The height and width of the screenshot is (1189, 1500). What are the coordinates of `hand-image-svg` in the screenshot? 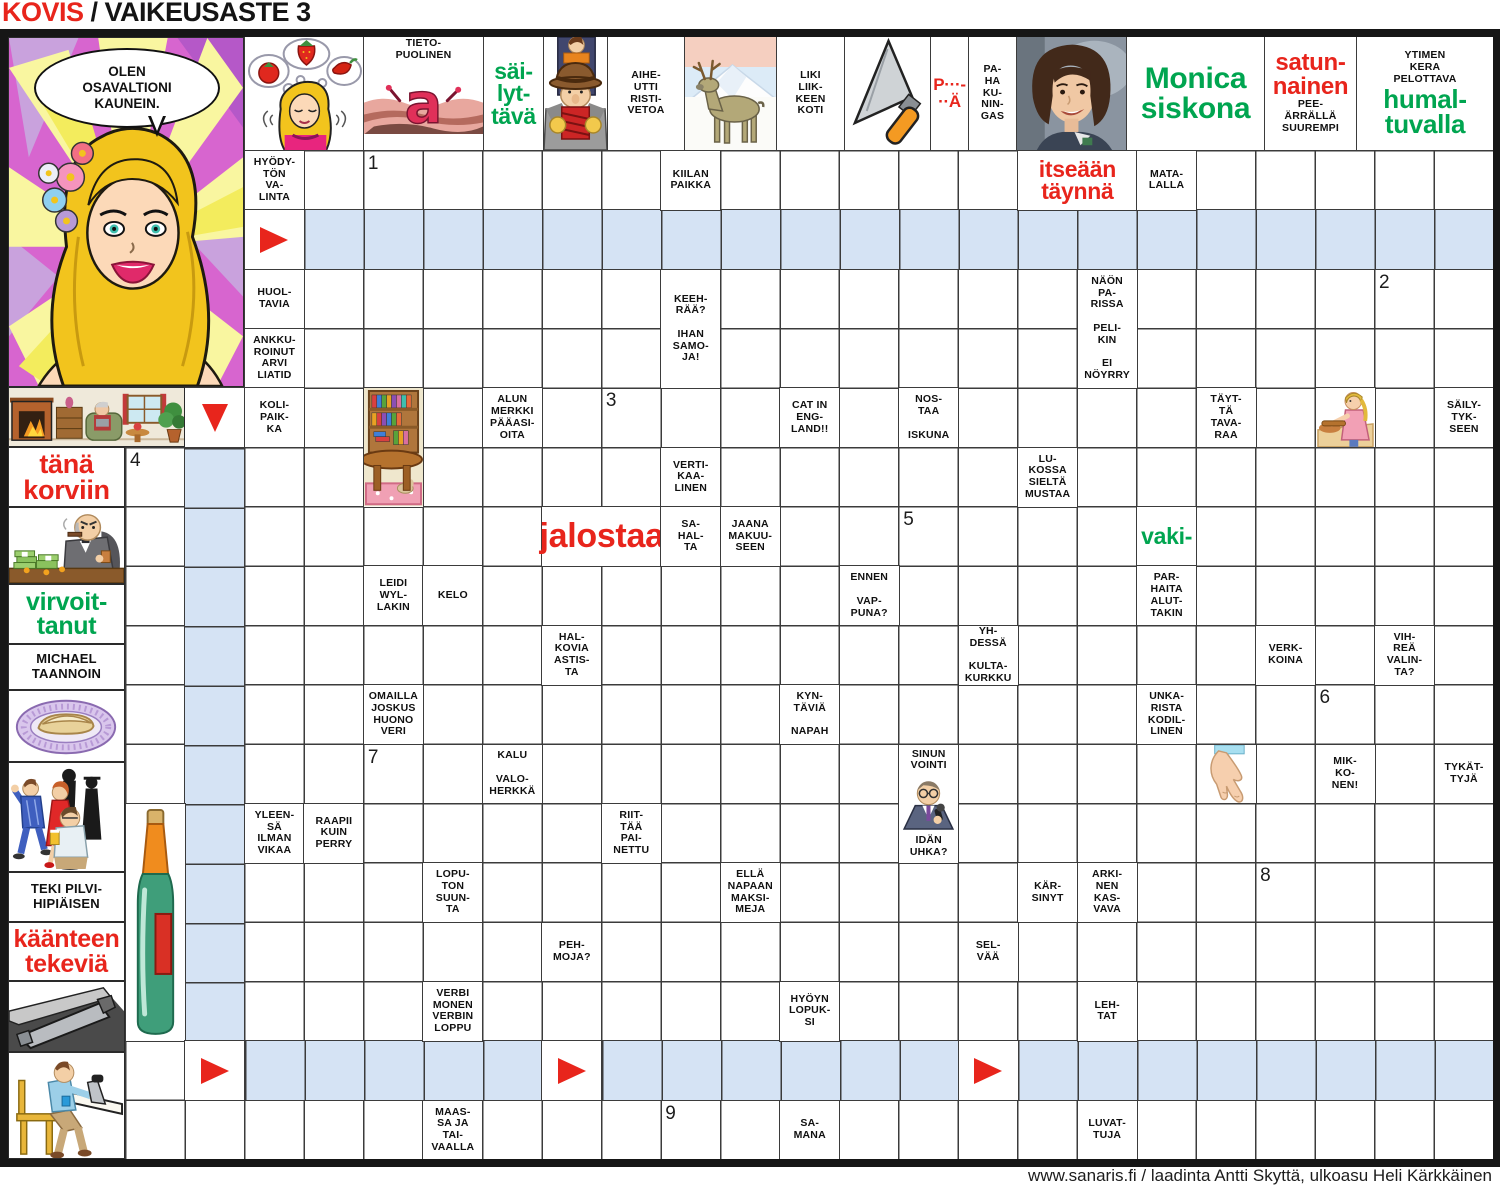 It's located at (1226, 774).